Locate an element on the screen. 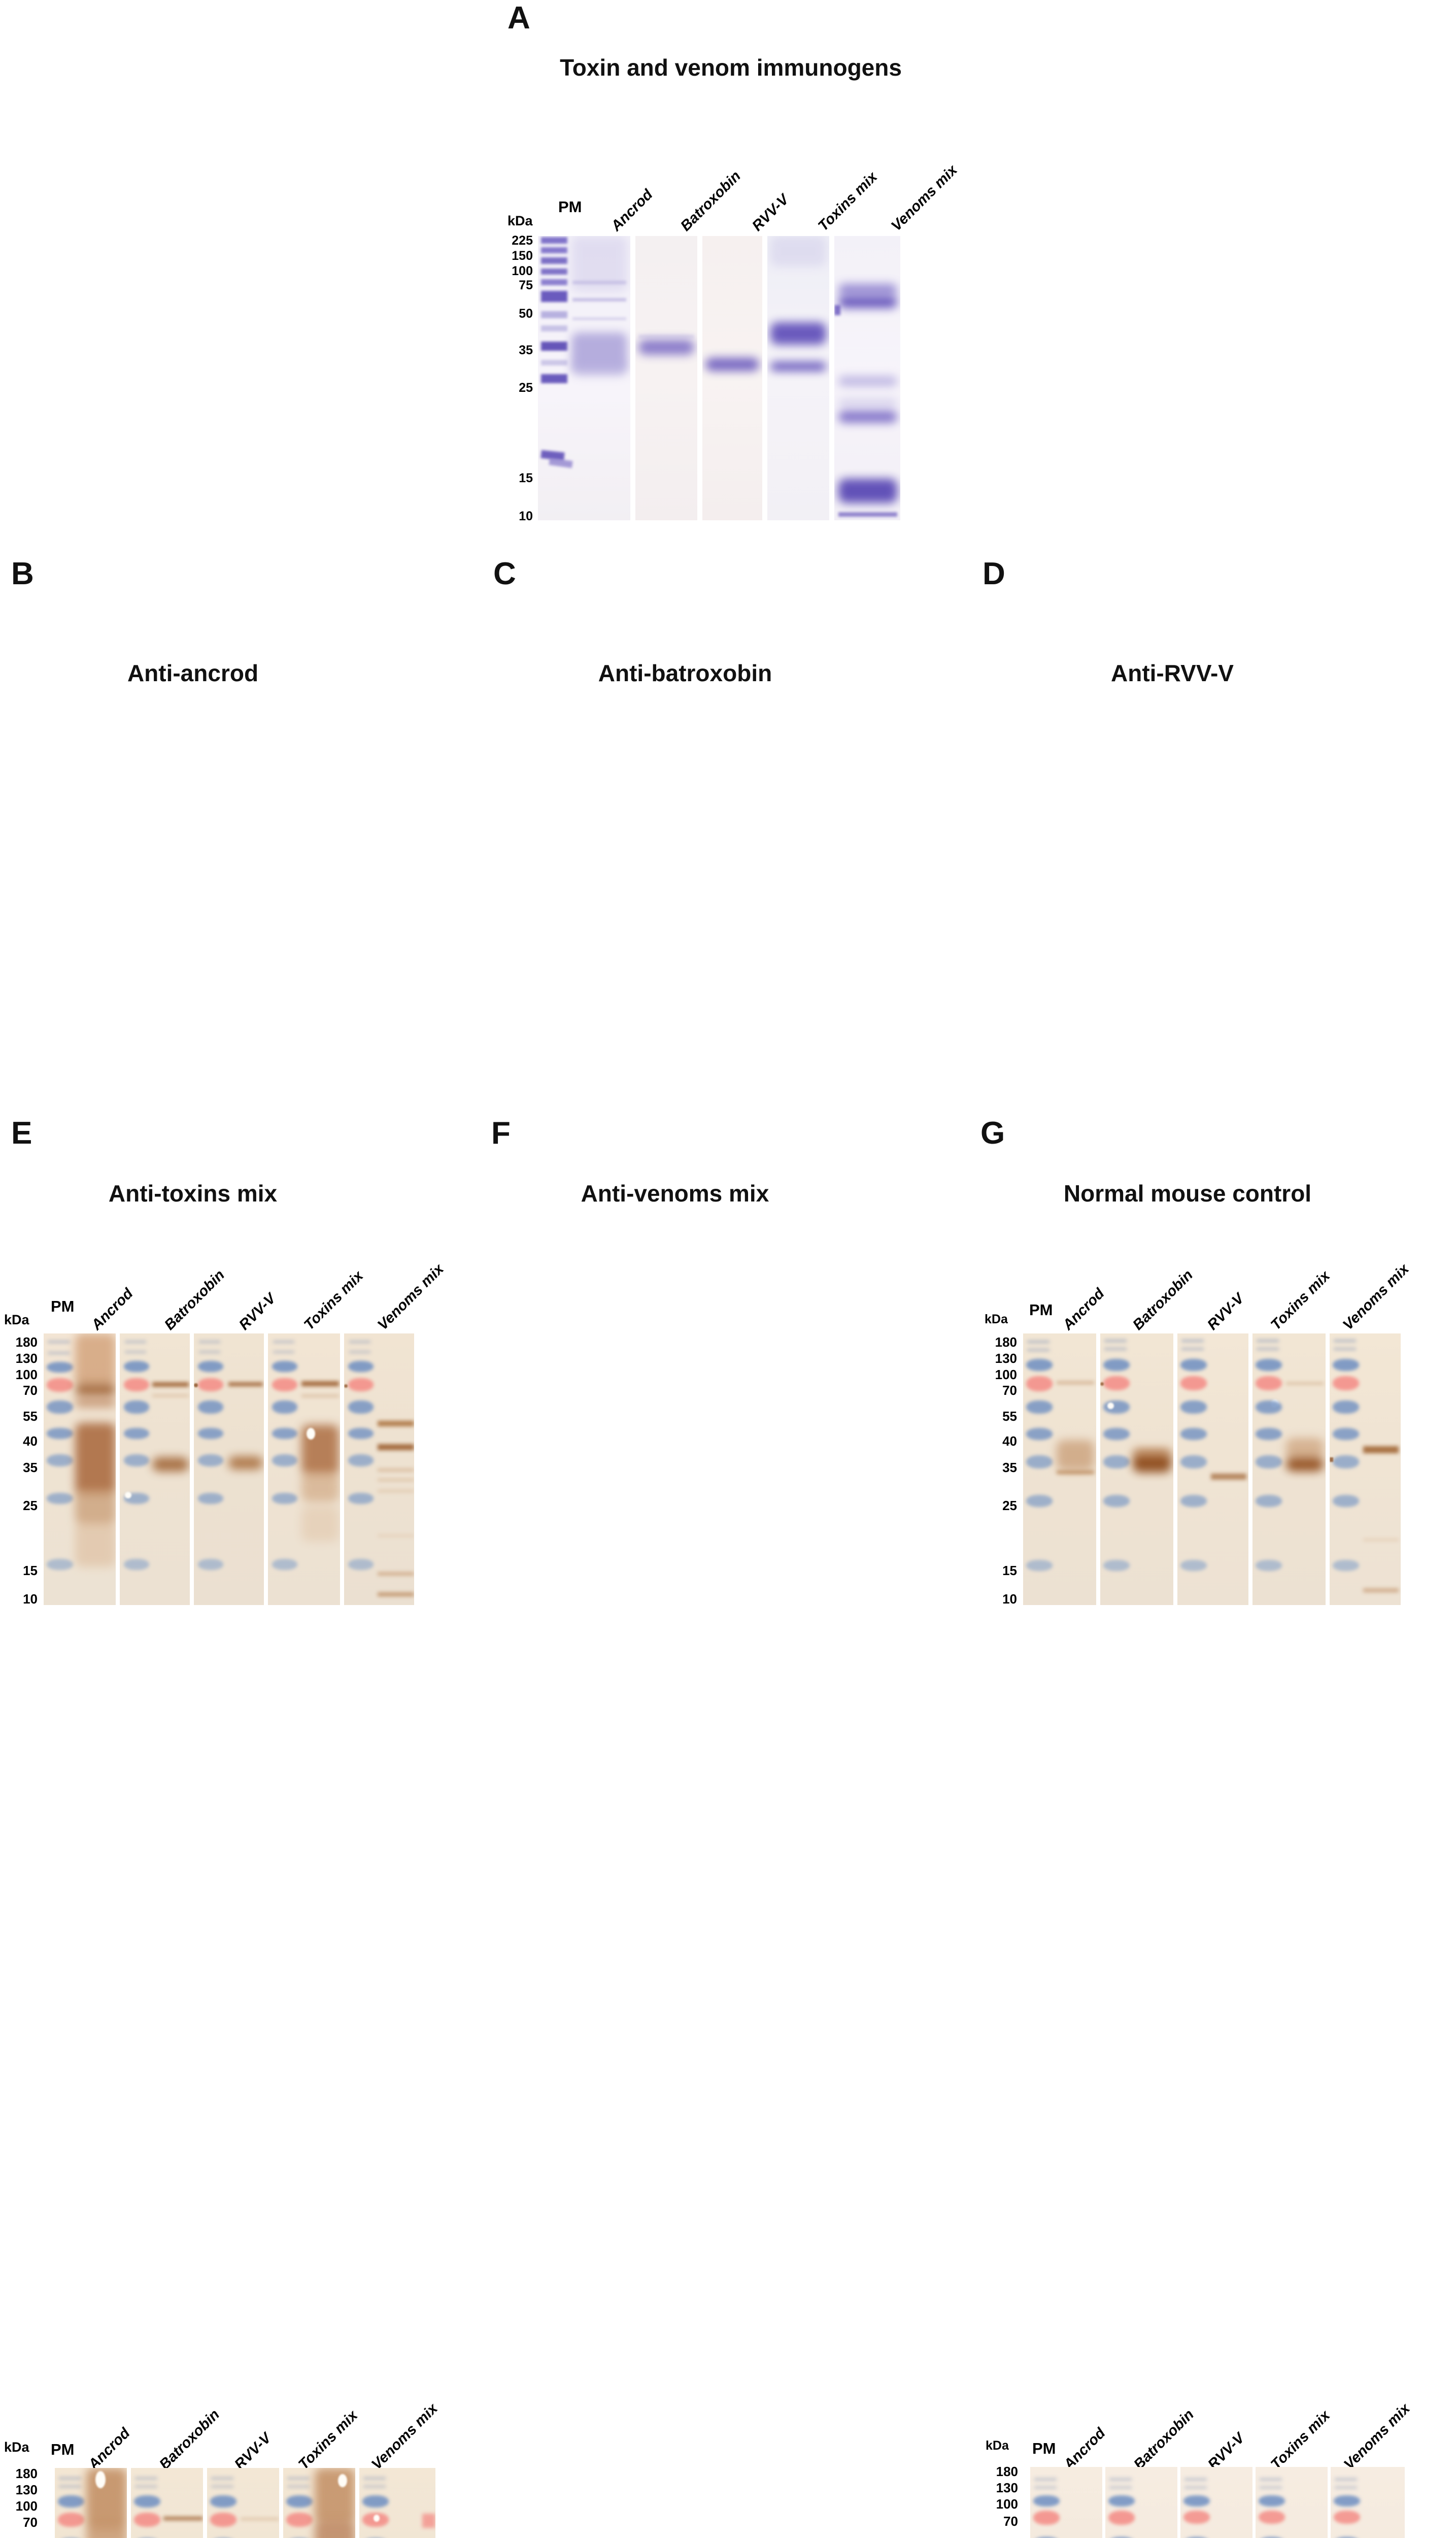 The height and width of the screenshot is (2538, 1456). panel-a-tick-15: 15 is located at coordinates (526, 478).